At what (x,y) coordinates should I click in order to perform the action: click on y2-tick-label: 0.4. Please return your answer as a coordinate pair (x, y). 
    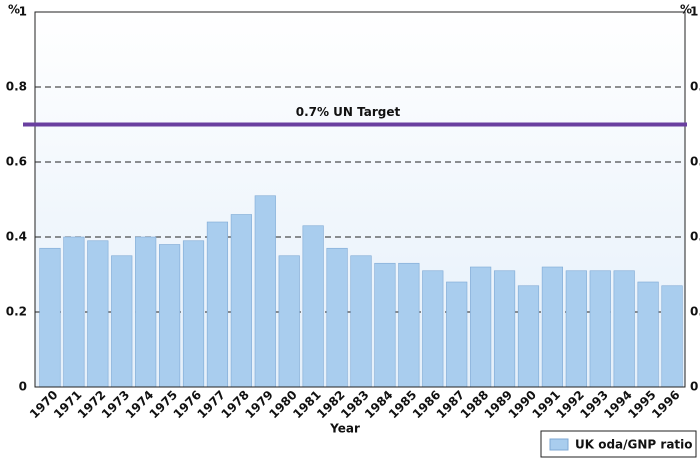
    Looking at the image, I should click on (695, 237).